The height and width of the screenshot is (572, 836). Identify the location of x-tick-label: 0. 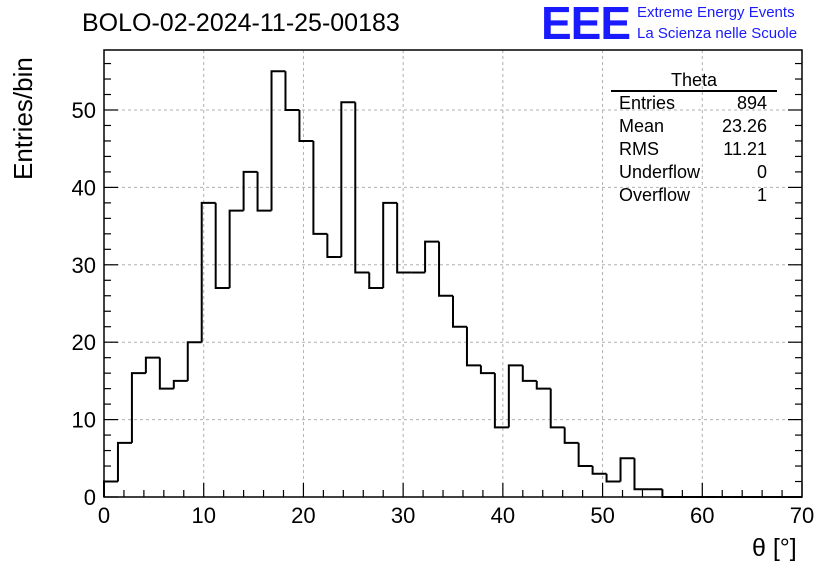
(104, 515).